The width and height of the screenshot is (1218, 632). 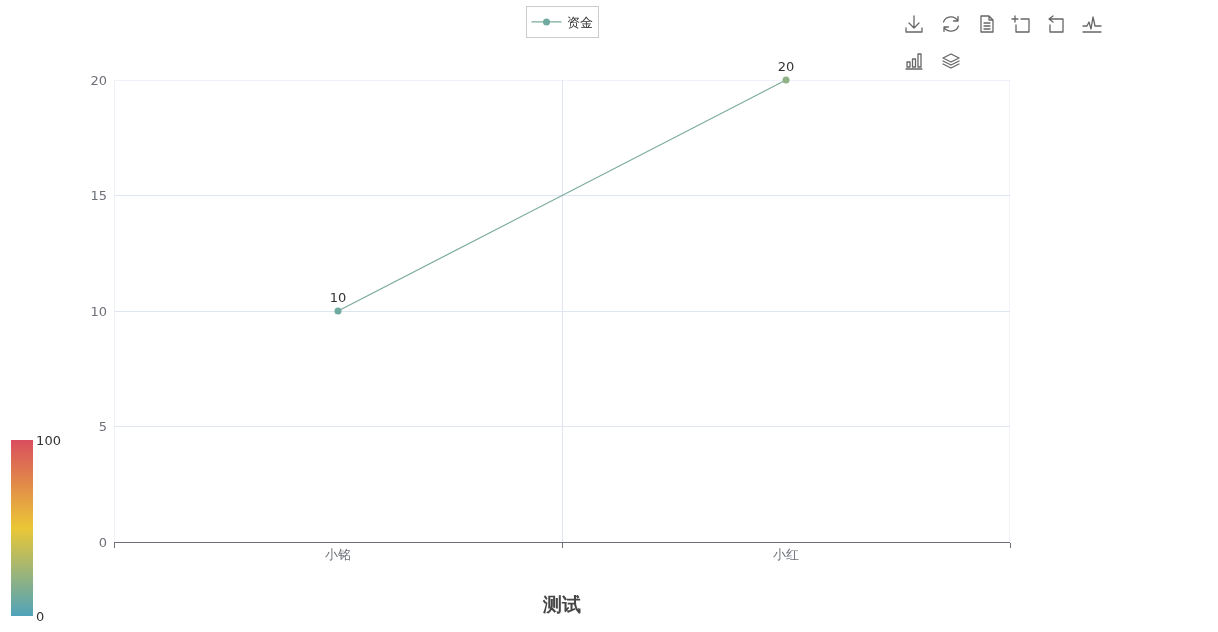 What do you see at coordinates (48, 440) in the screenshot?
I see `color-bar-label: 100` at bounding box center [48, 440].